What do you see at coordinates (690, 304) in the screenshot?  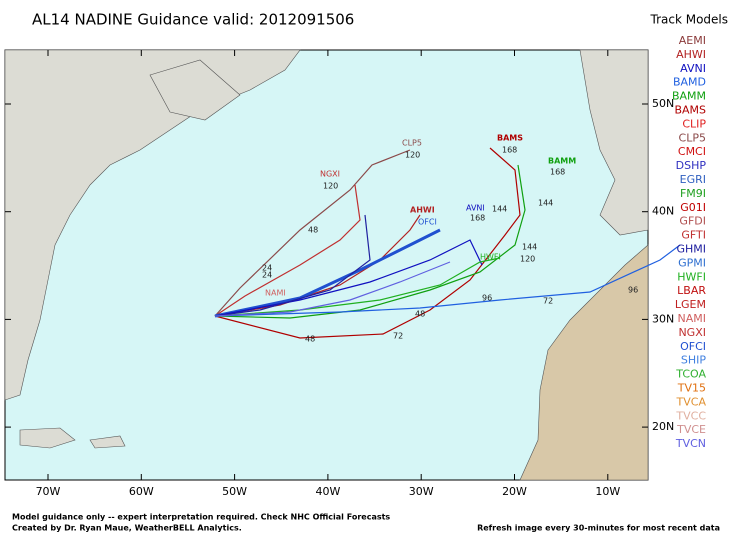 I see `legend-entry: LGEM` at bounding box center [690, 304].